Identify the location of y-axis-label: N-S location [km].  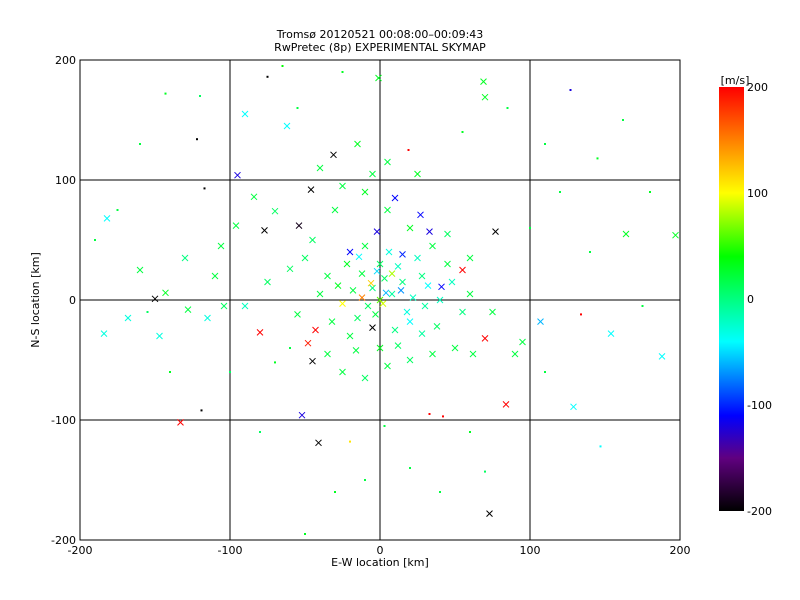
(35, 300).